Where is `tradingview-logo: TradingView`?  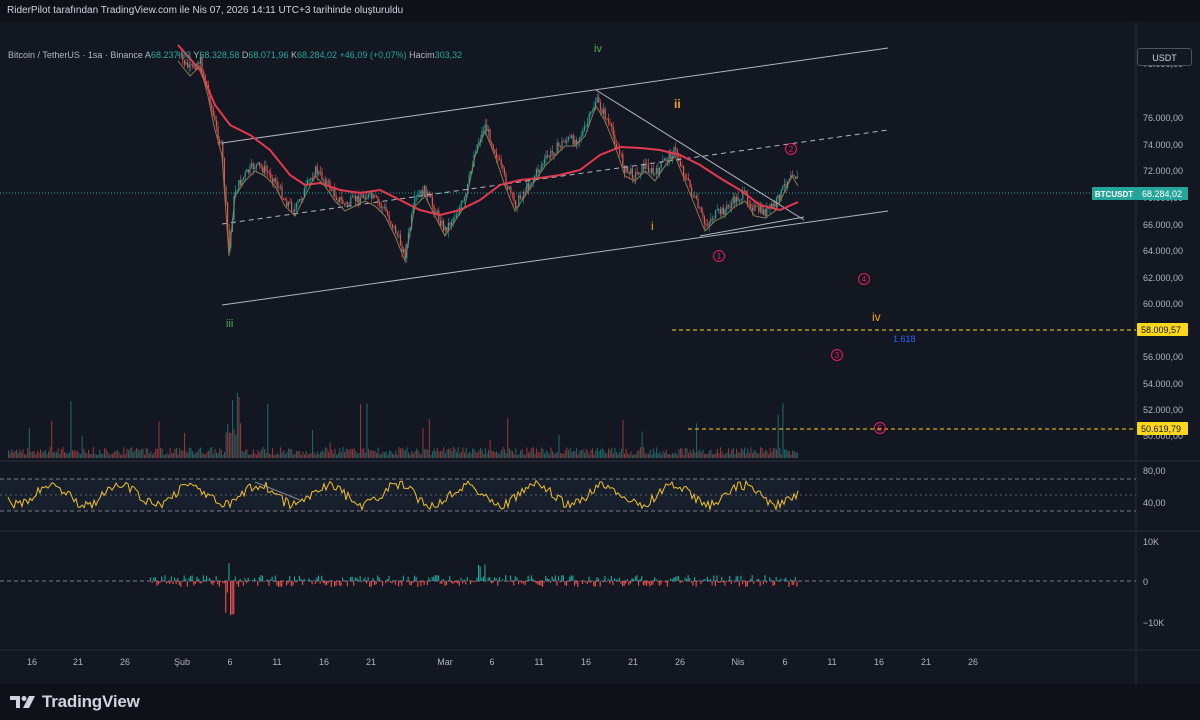
tradingview-logo: TradingView is located at coordinates (75, 702).